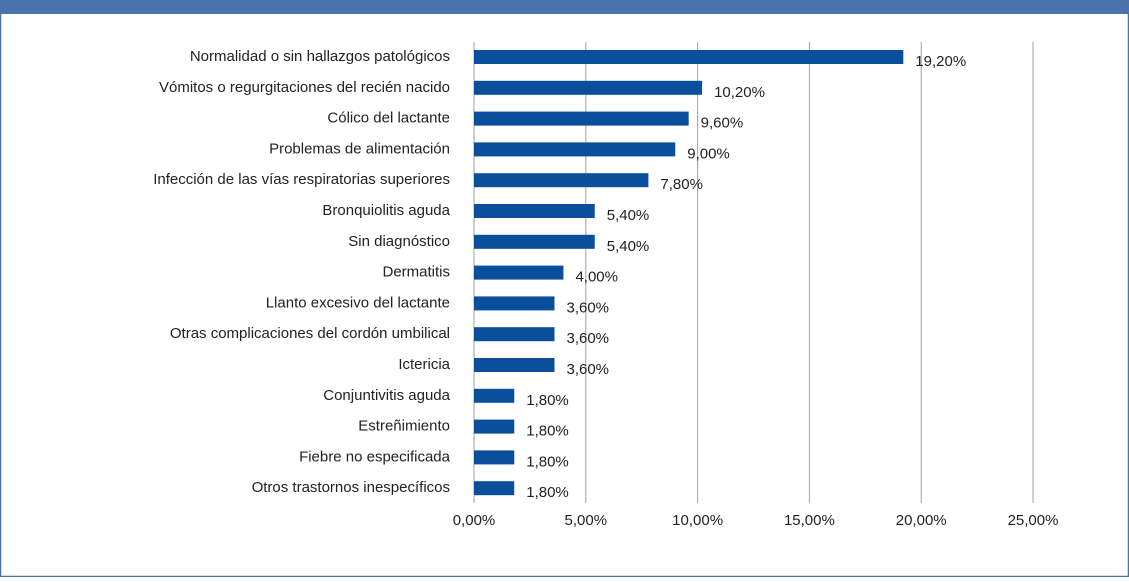 The width and height of the screenshot is (1129, 582). I want to click on value-label: 9,00%, so click(708, 153).